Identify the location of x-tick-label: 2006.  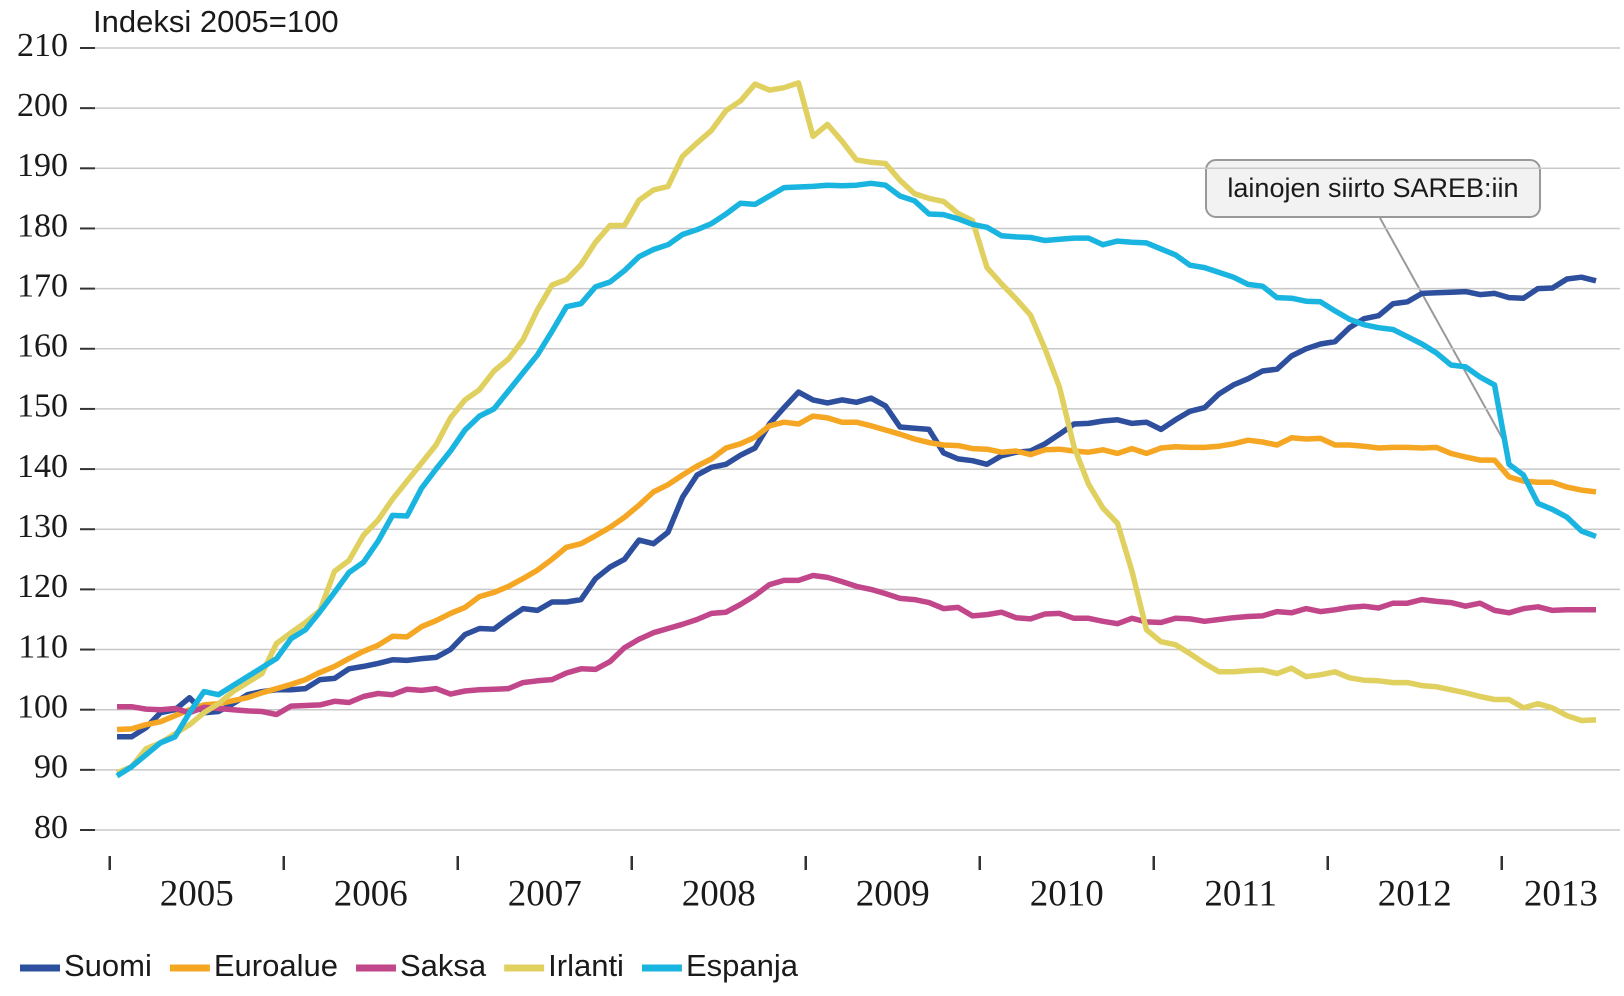
(371, 893).